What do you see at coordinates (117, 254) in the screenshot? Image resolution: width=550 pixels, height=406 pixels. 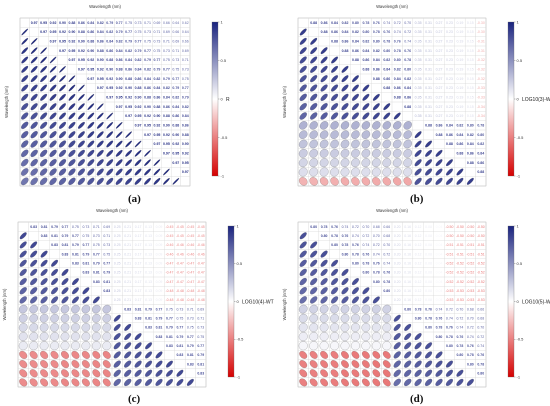 I see `correlation-value: 0.25` at bounding box center [117, 254].